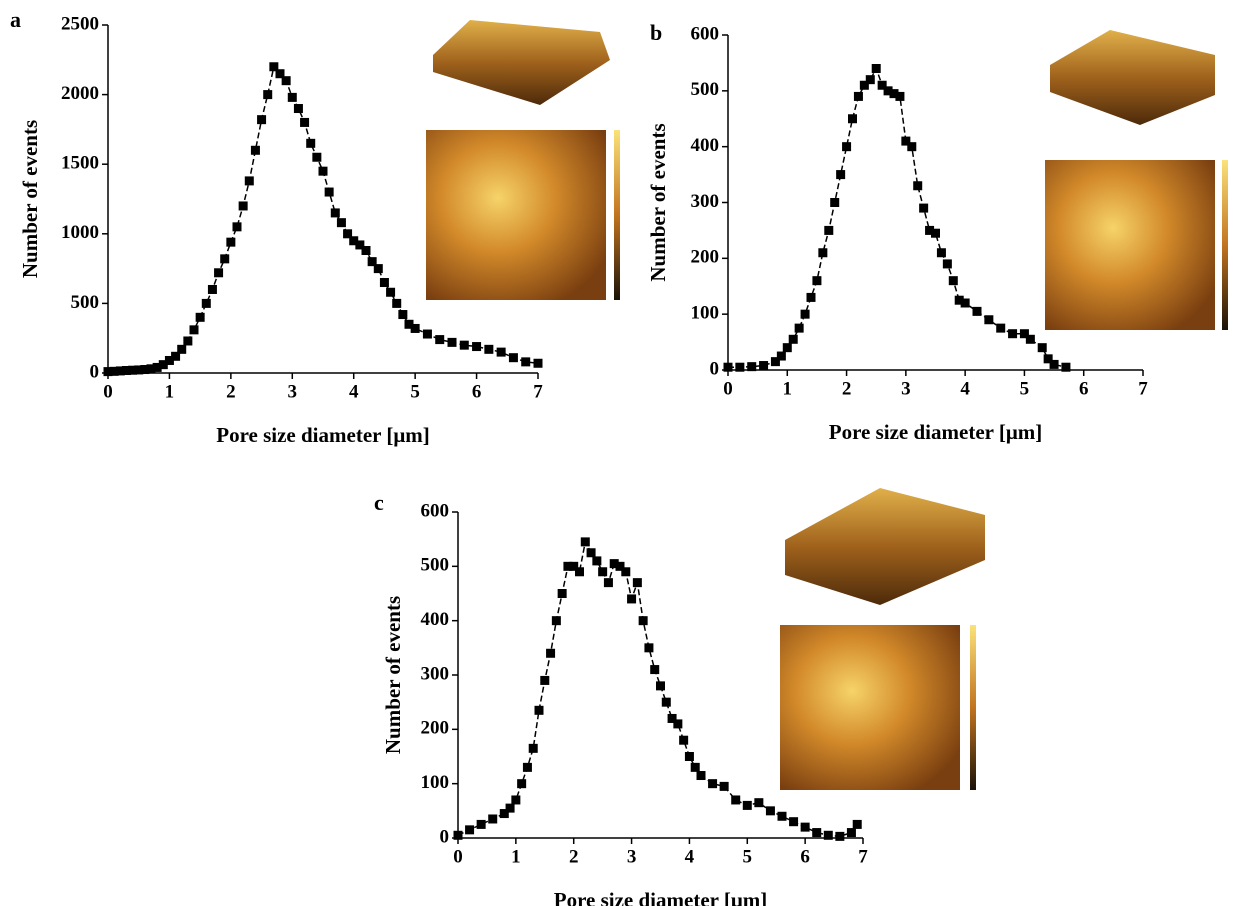  I want to click on x-tick-label: 1, so click(516, 856).